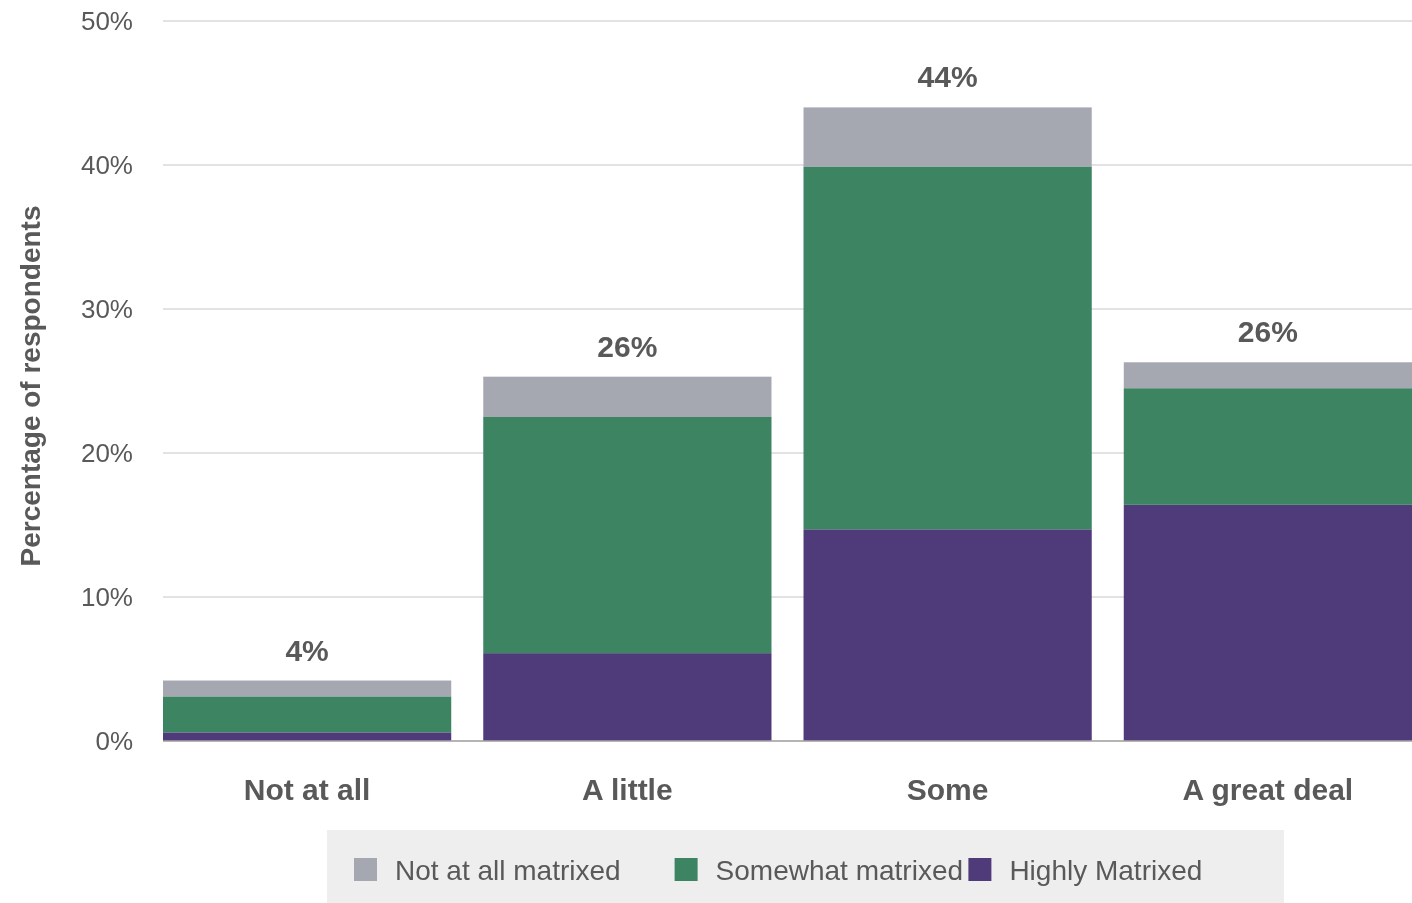 This screenshot has height=903, width=1412. I want to click on total-label: 4%, so click(307, 650).